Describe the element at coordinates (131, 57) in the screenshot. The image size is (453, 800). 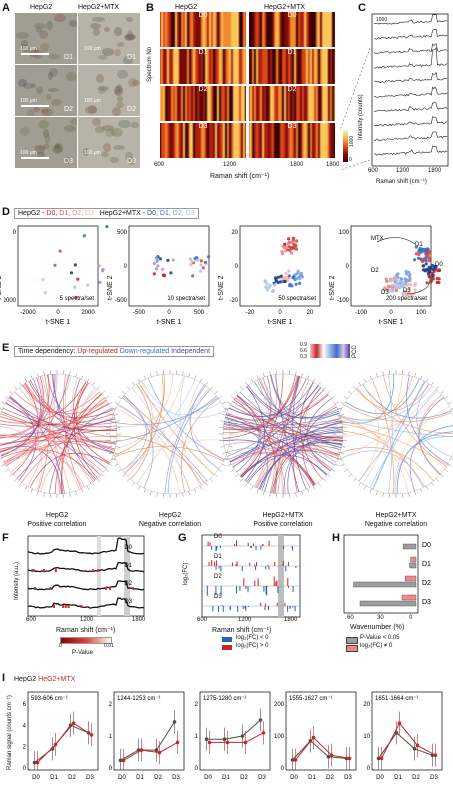
I see `day-label: D1` at that location.